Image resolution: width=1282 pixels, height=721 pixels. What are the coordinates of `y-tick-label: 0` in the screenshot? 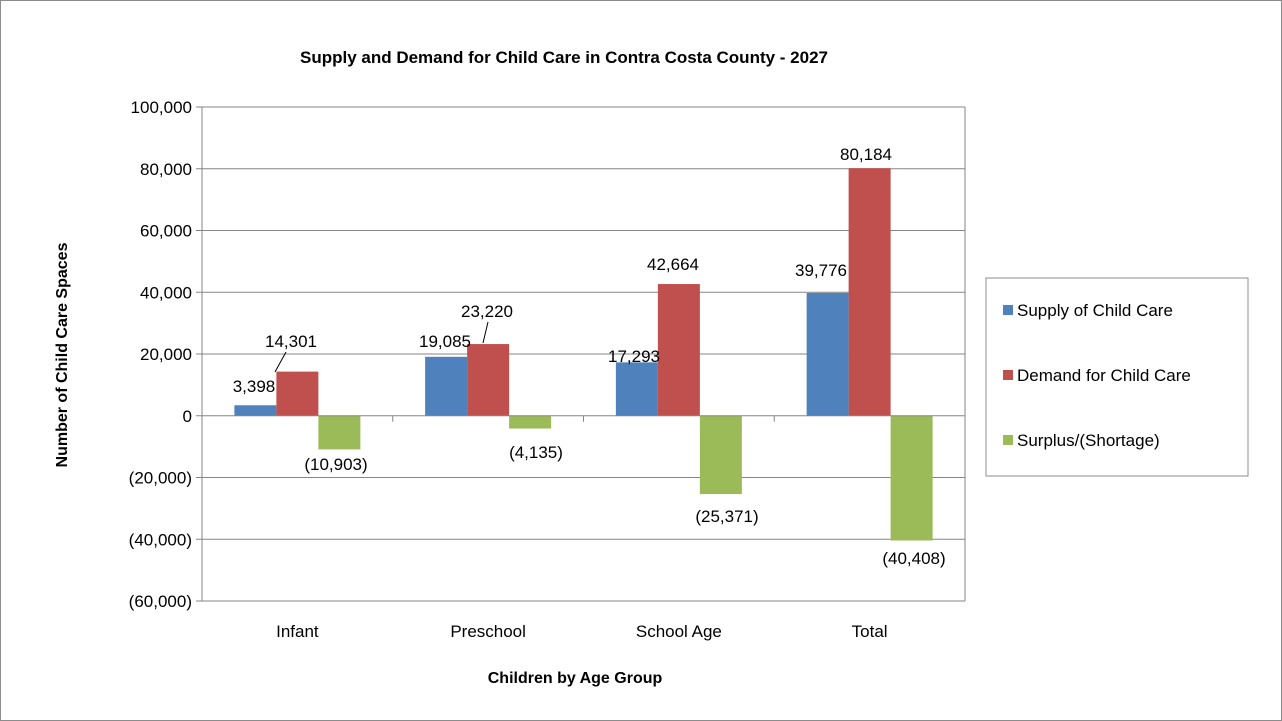 It's located at (187, 416).